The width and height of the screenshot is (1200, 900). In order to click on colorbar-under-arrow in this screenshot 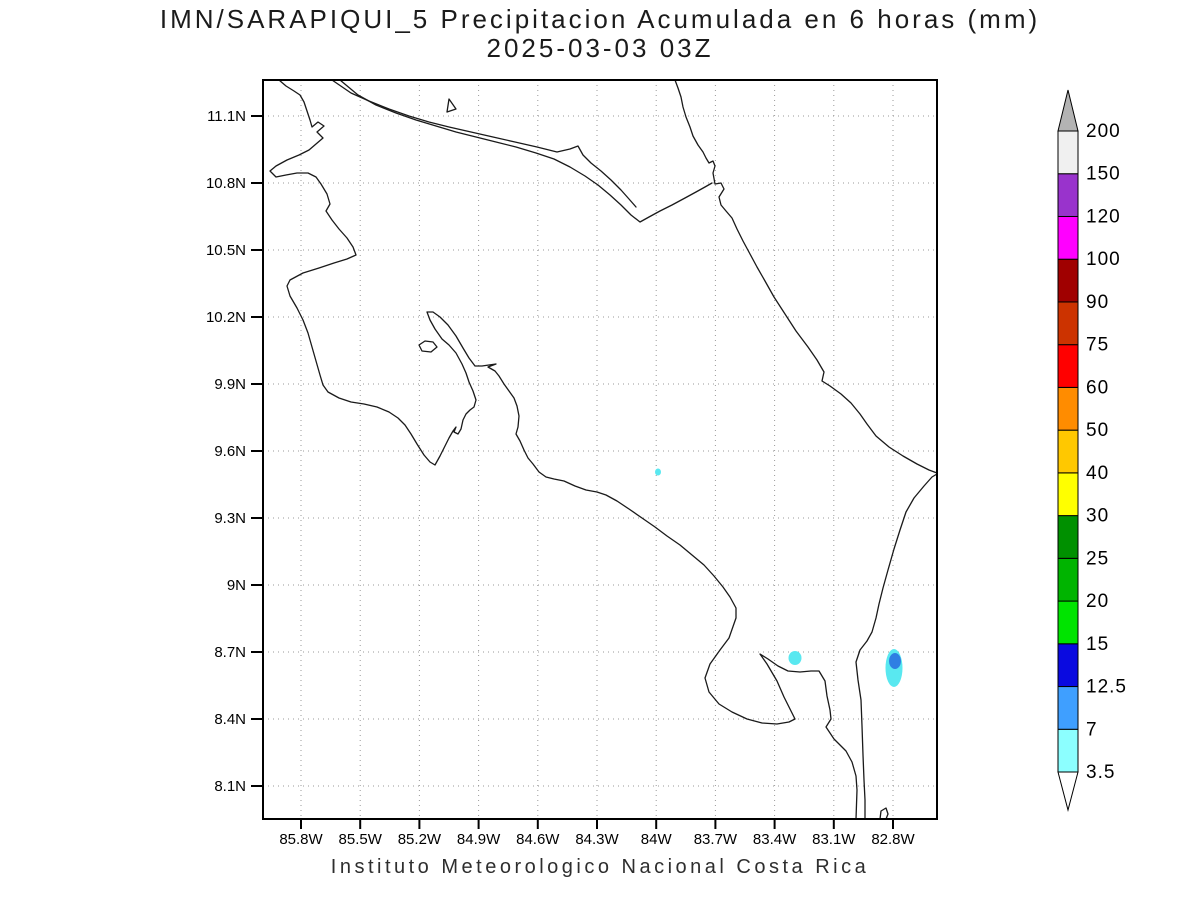, I will do `click(1068, 791)`.